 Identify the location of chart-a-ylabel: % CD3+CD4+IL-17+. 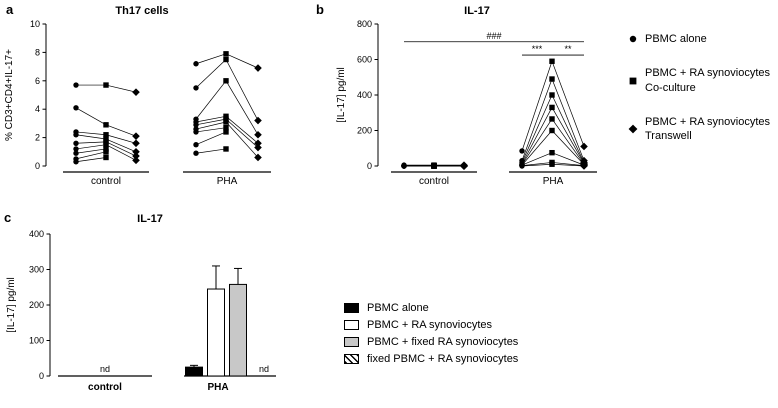
(9, 95).